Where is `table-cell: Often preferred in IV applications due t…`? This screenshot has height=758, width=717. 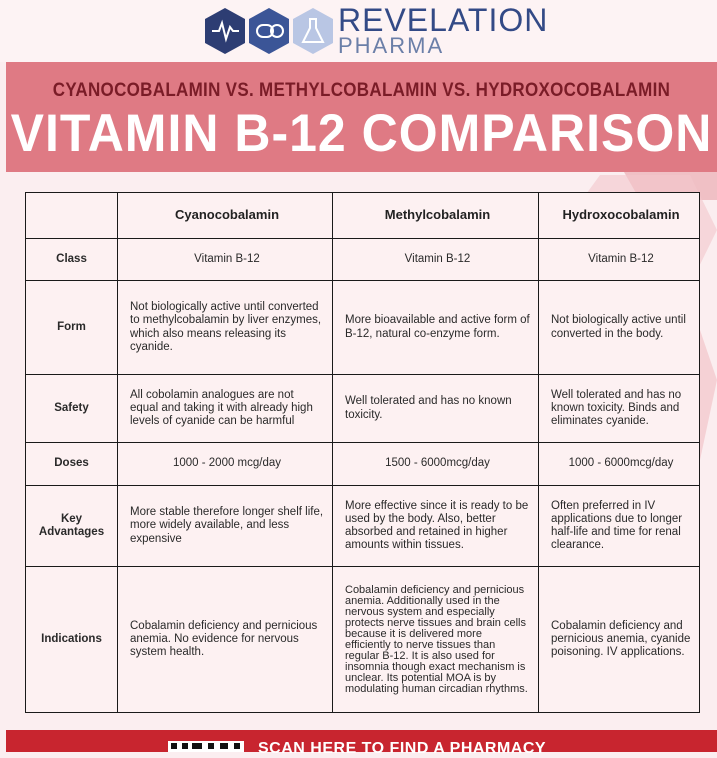 table-cell: Often preferred in IV applications due t… is located at coordinates (619, 526).